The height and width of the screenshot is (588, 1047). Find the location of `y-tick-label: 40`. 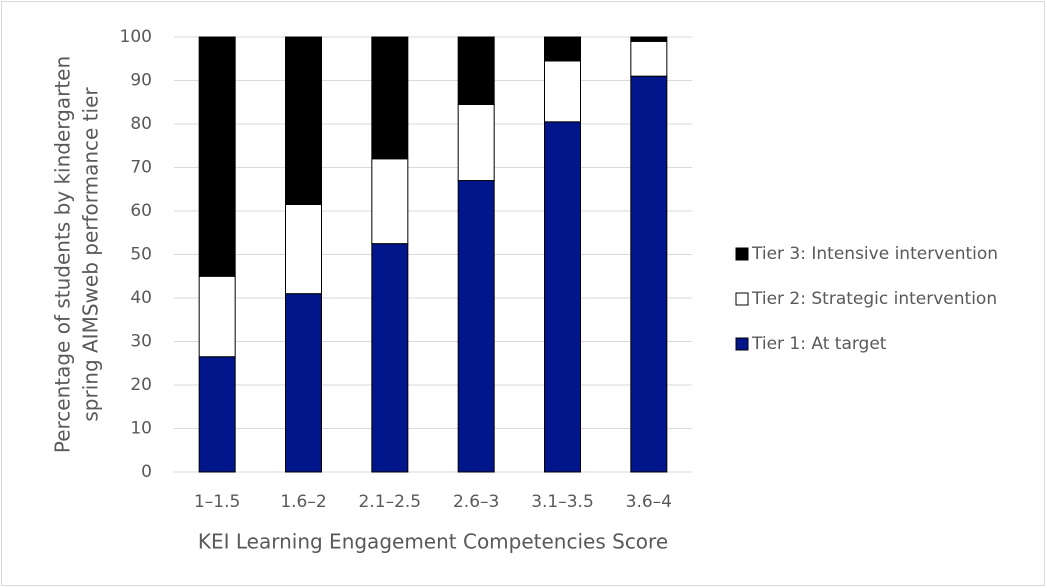

y-tick-label: 40 is located at coordinates (141, 298).